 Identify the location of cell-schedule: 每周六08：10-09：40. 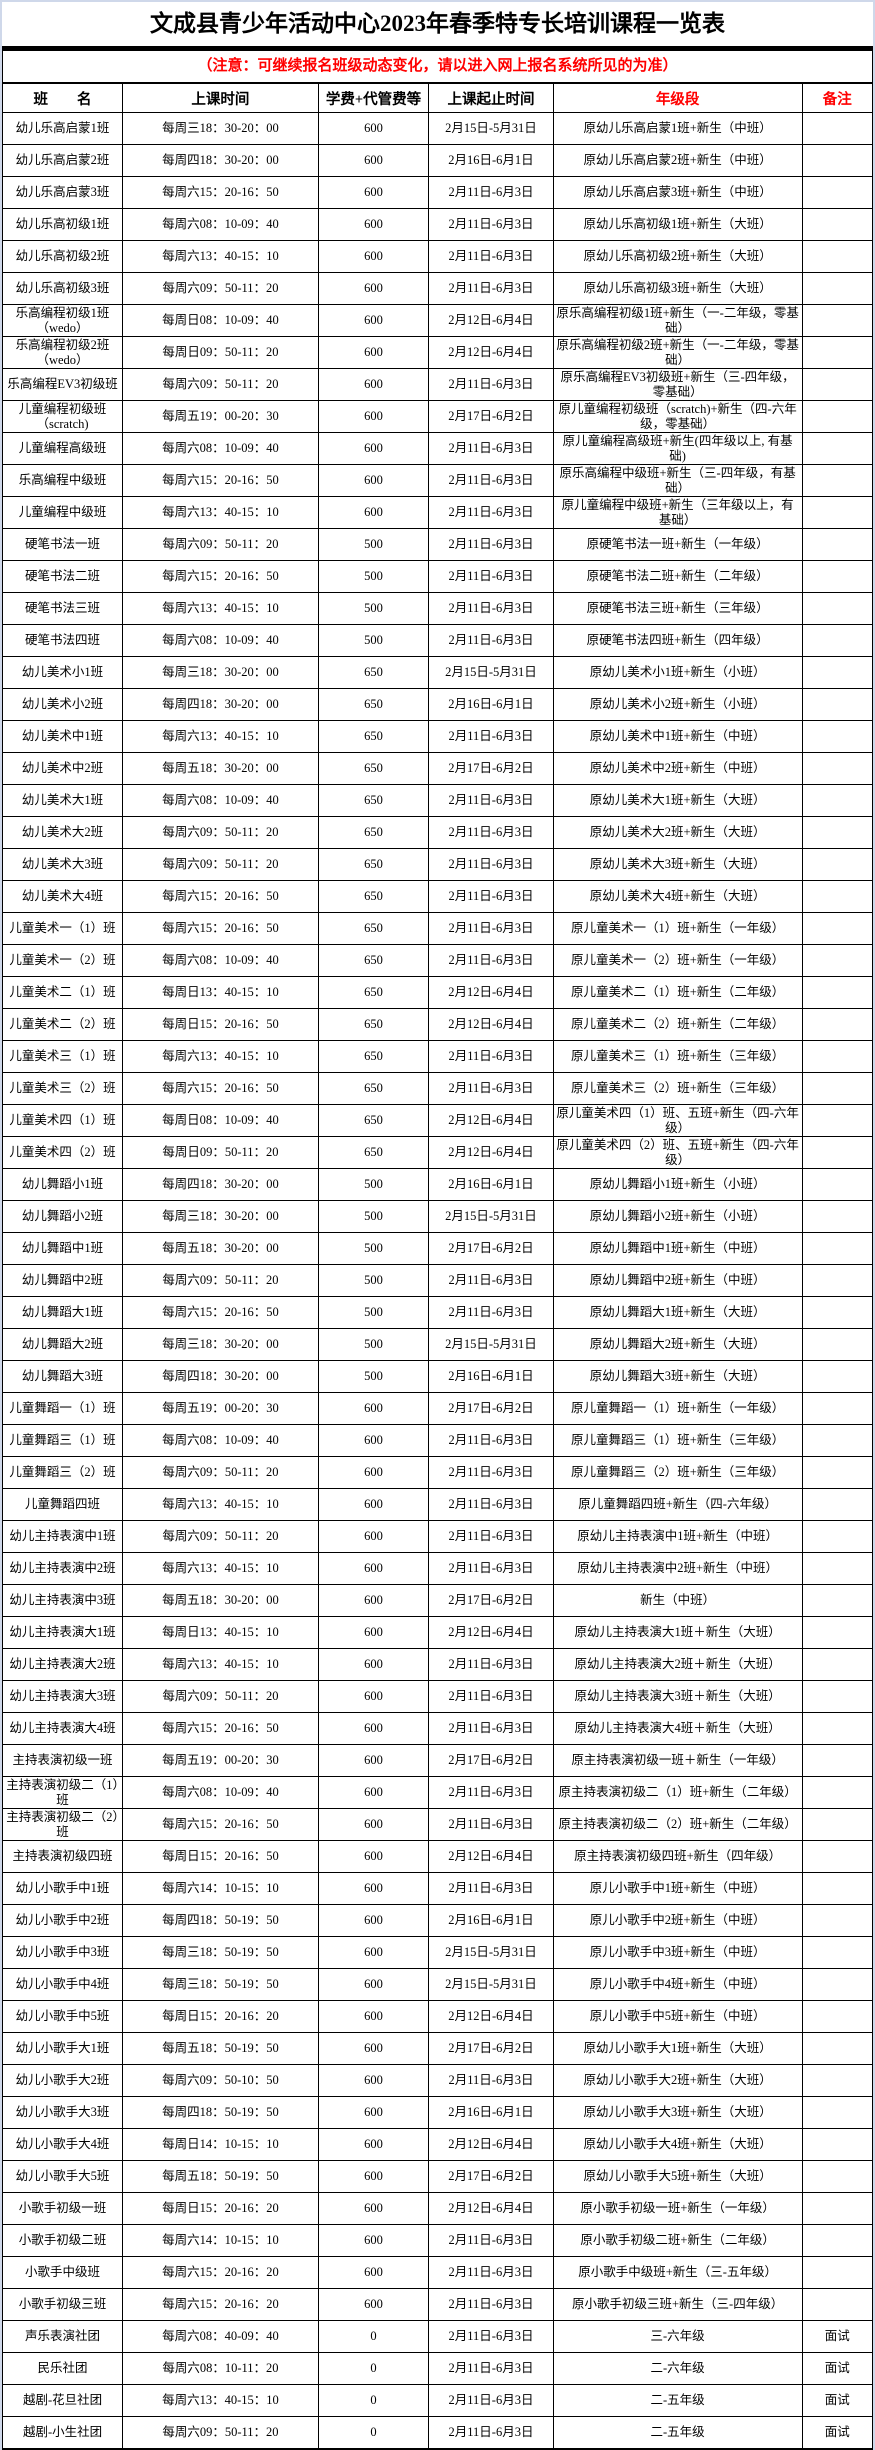
(220, 640).